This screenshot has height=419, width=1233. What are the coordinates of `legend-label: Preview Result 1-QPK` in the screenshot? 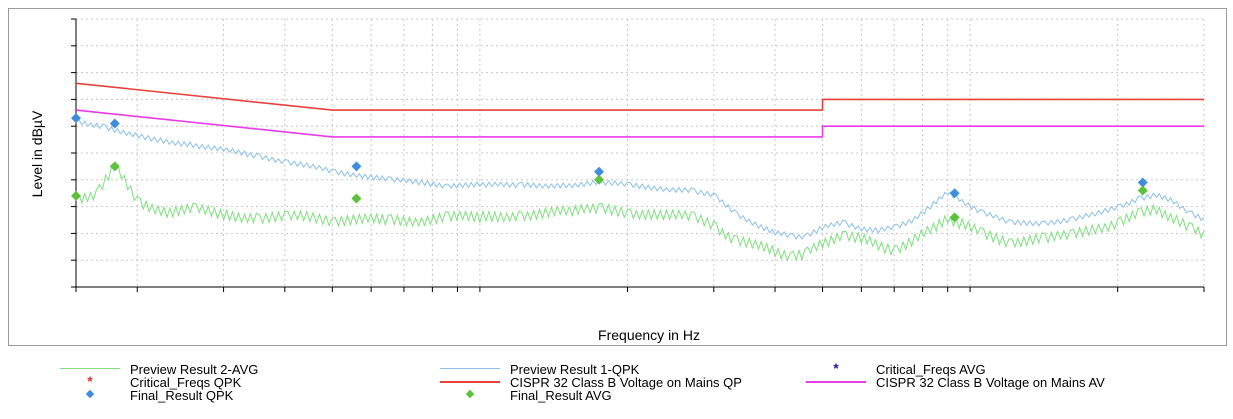 It's located at (575, 369).